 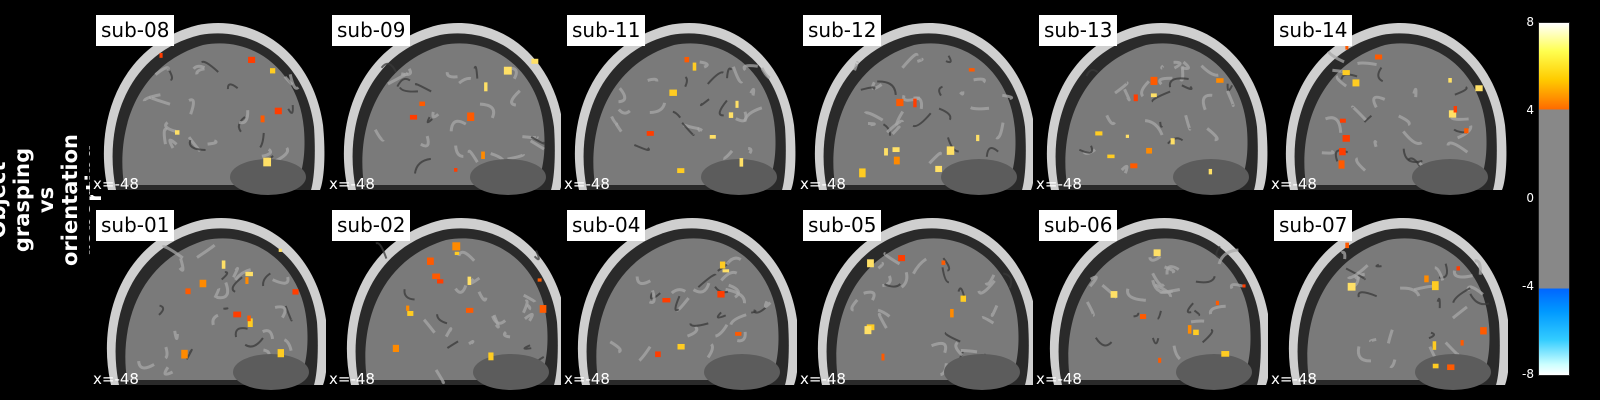 I want to click on brain-panel: sub-12 x=-48, so click(x=917, y=100).